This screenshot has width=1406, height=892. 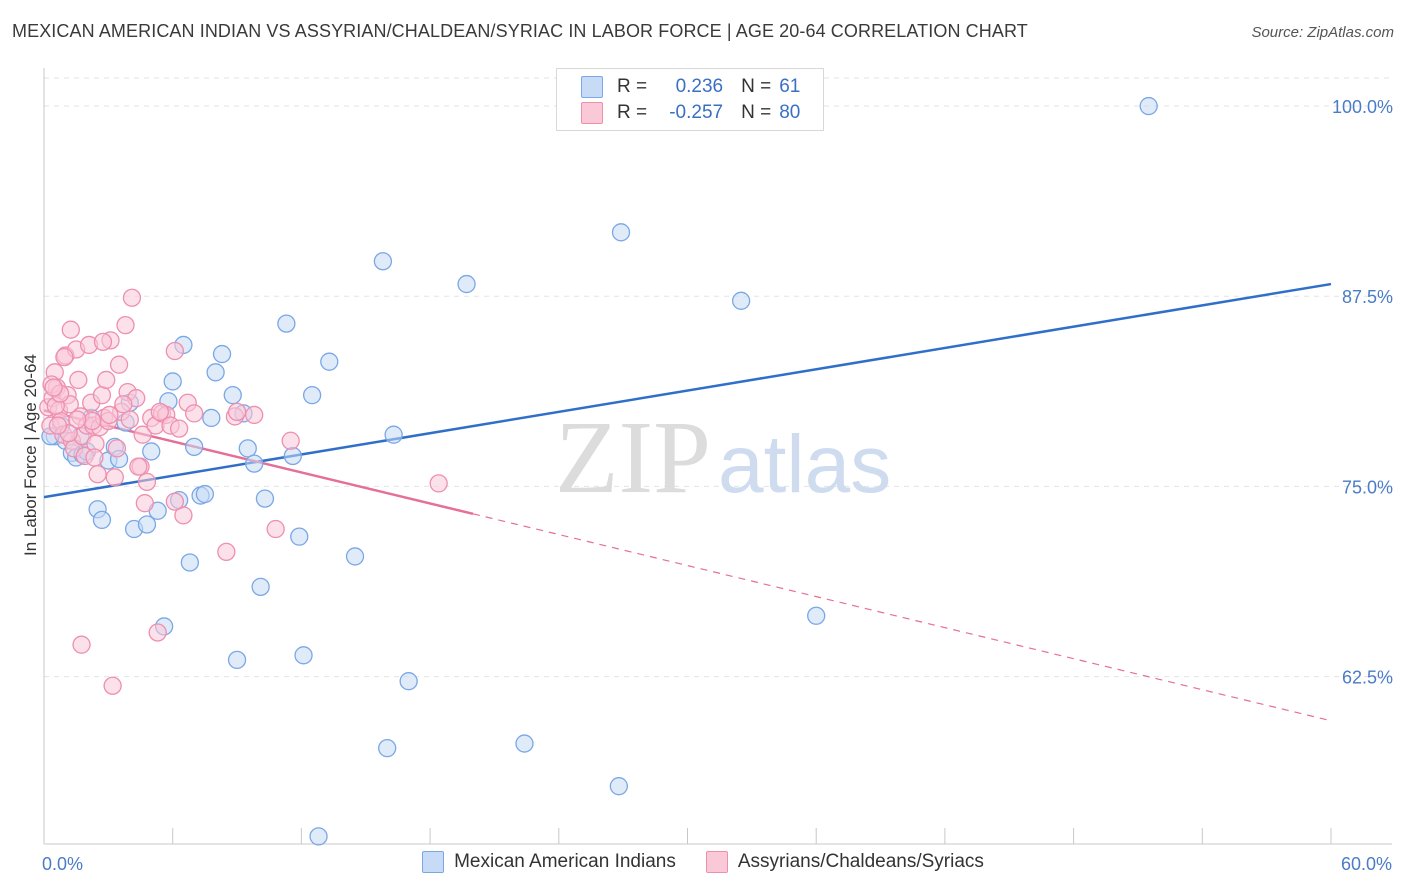 I want to click on legend-row-mexican: R = 0.236 N = 61, so click(x=690, y=87).